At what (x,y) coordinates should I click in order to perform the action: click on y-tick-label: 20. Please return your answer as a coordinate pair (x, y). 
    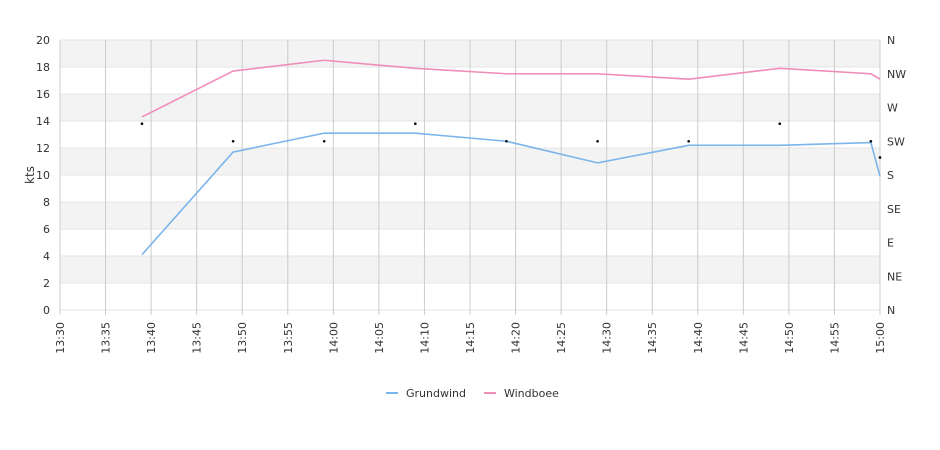
    Looking at the image, I should click on (43, 40).